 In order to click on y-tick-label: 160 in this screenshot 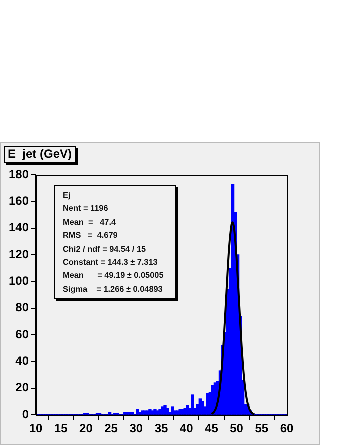, I will do `click(19, 201)`.